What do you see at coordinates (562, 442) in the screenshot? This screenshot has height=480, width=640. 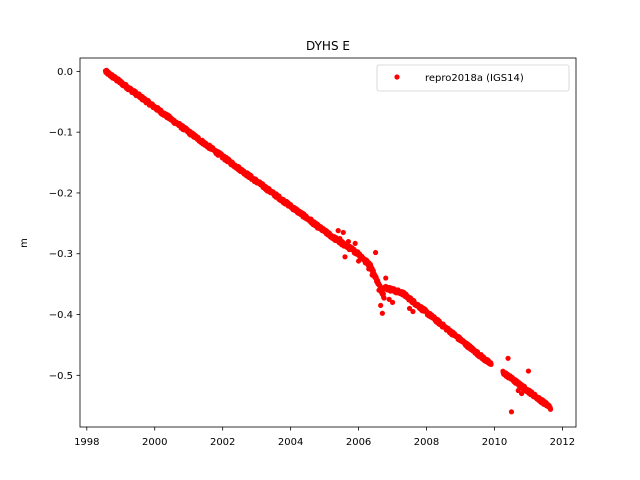 I see `x-tick-label: 2012` at bounding box center [562, 442].